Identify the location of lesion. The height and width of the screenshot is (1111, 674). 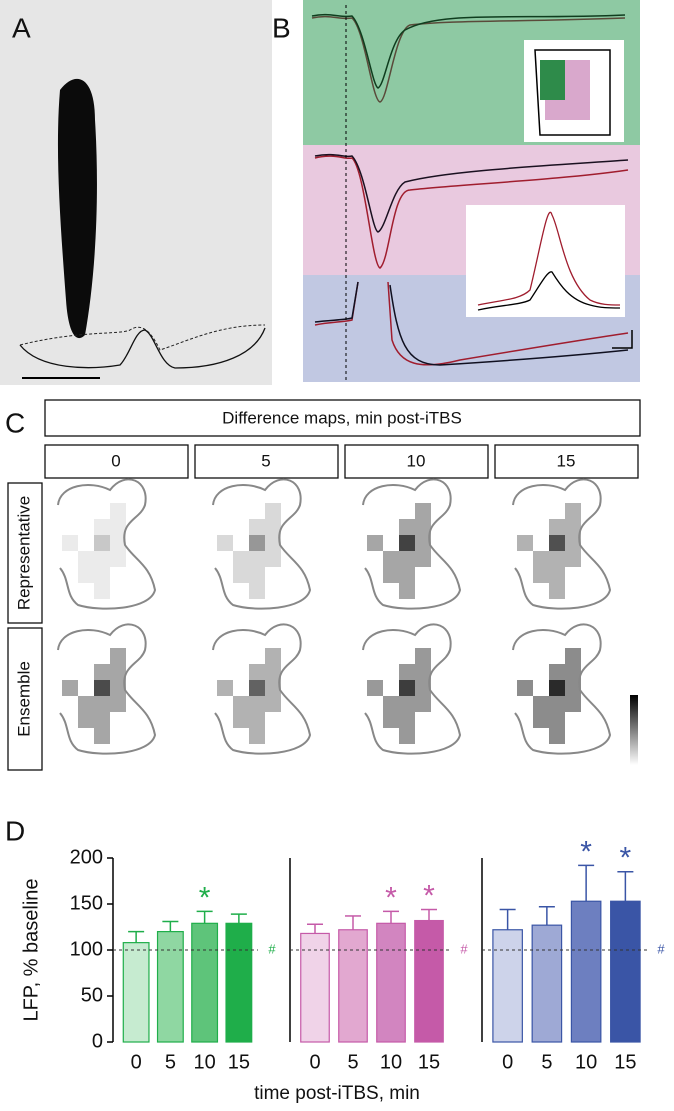
(77, 208).